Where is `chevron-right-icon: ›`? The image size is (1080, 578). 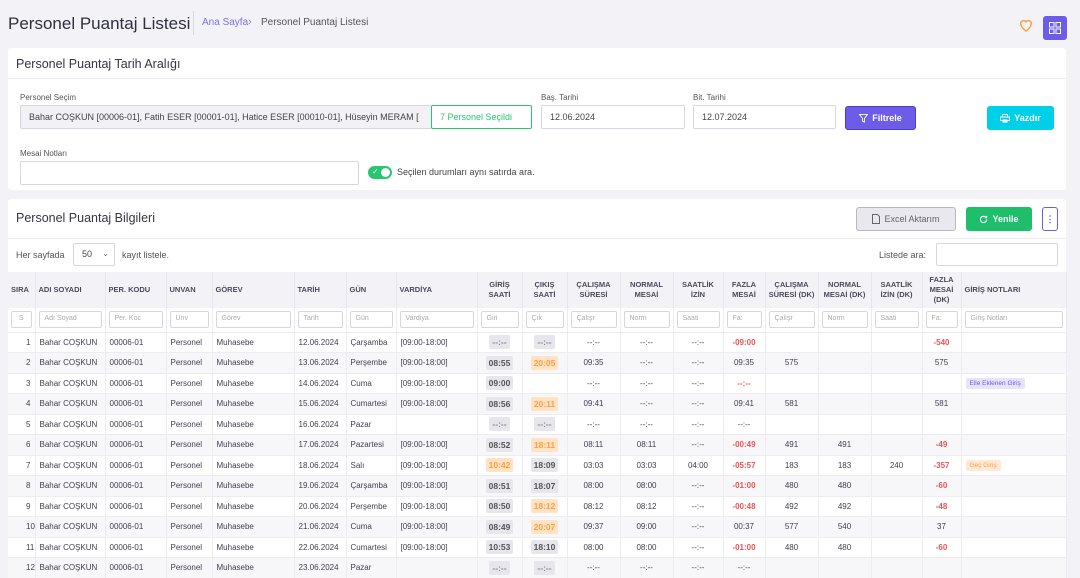 chevron-right-icon: › is located at coordinates (250, 22).